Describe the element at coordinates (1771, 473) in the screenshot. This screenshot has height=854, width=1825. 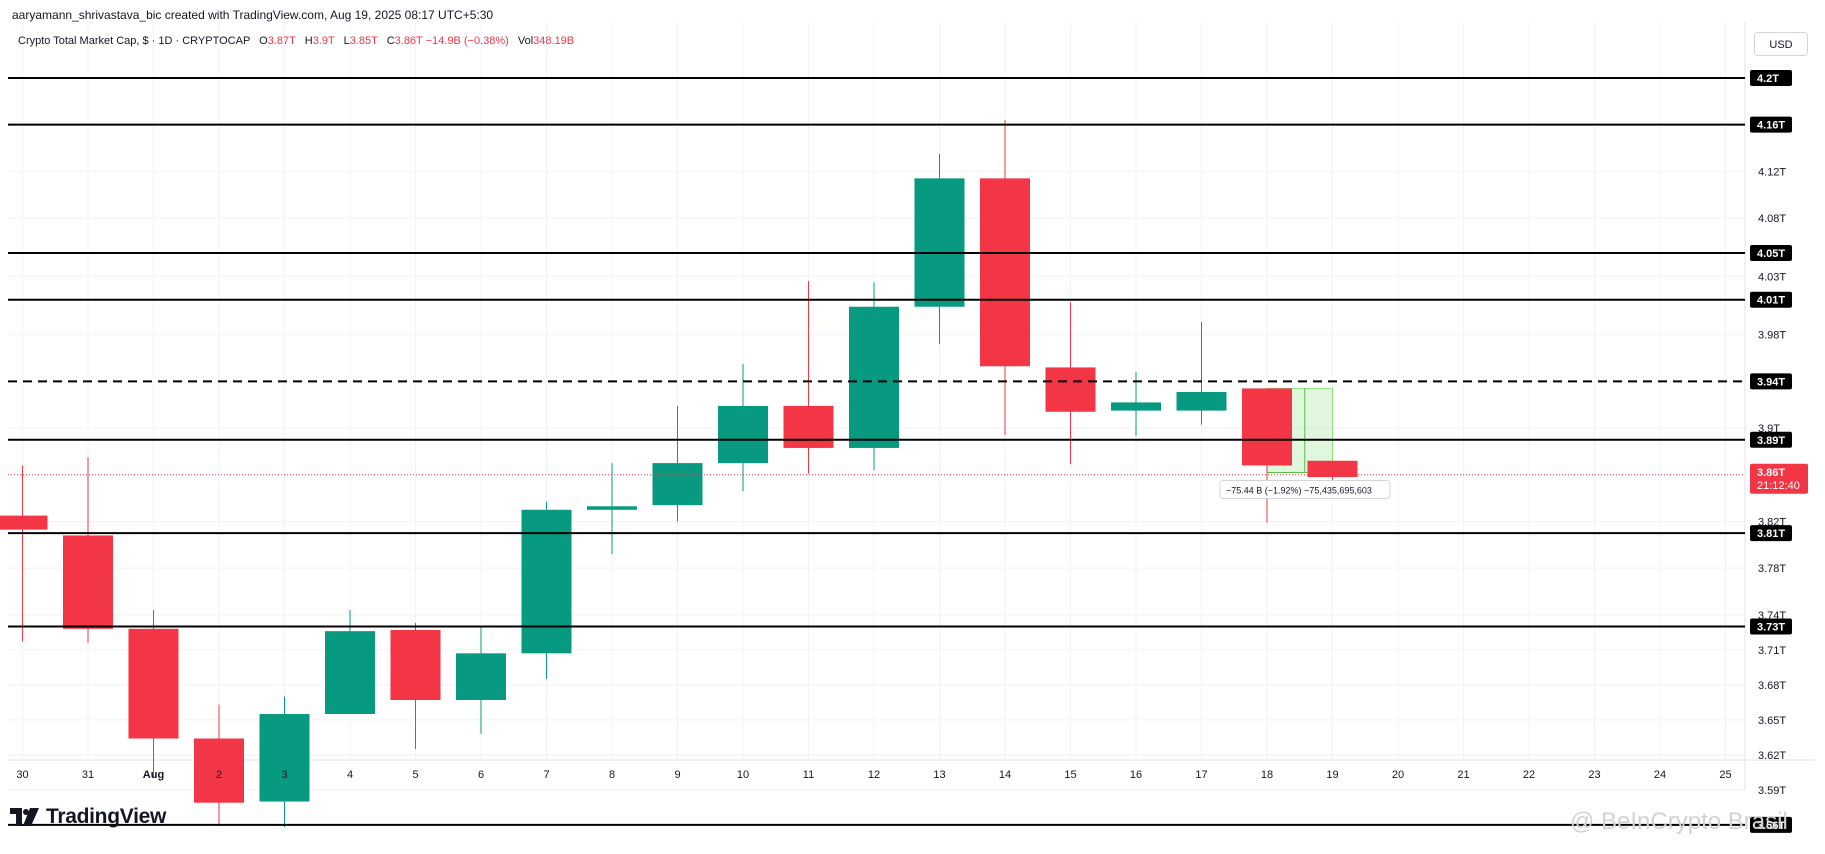
I see `current-price-label: 3.86T` at that location.